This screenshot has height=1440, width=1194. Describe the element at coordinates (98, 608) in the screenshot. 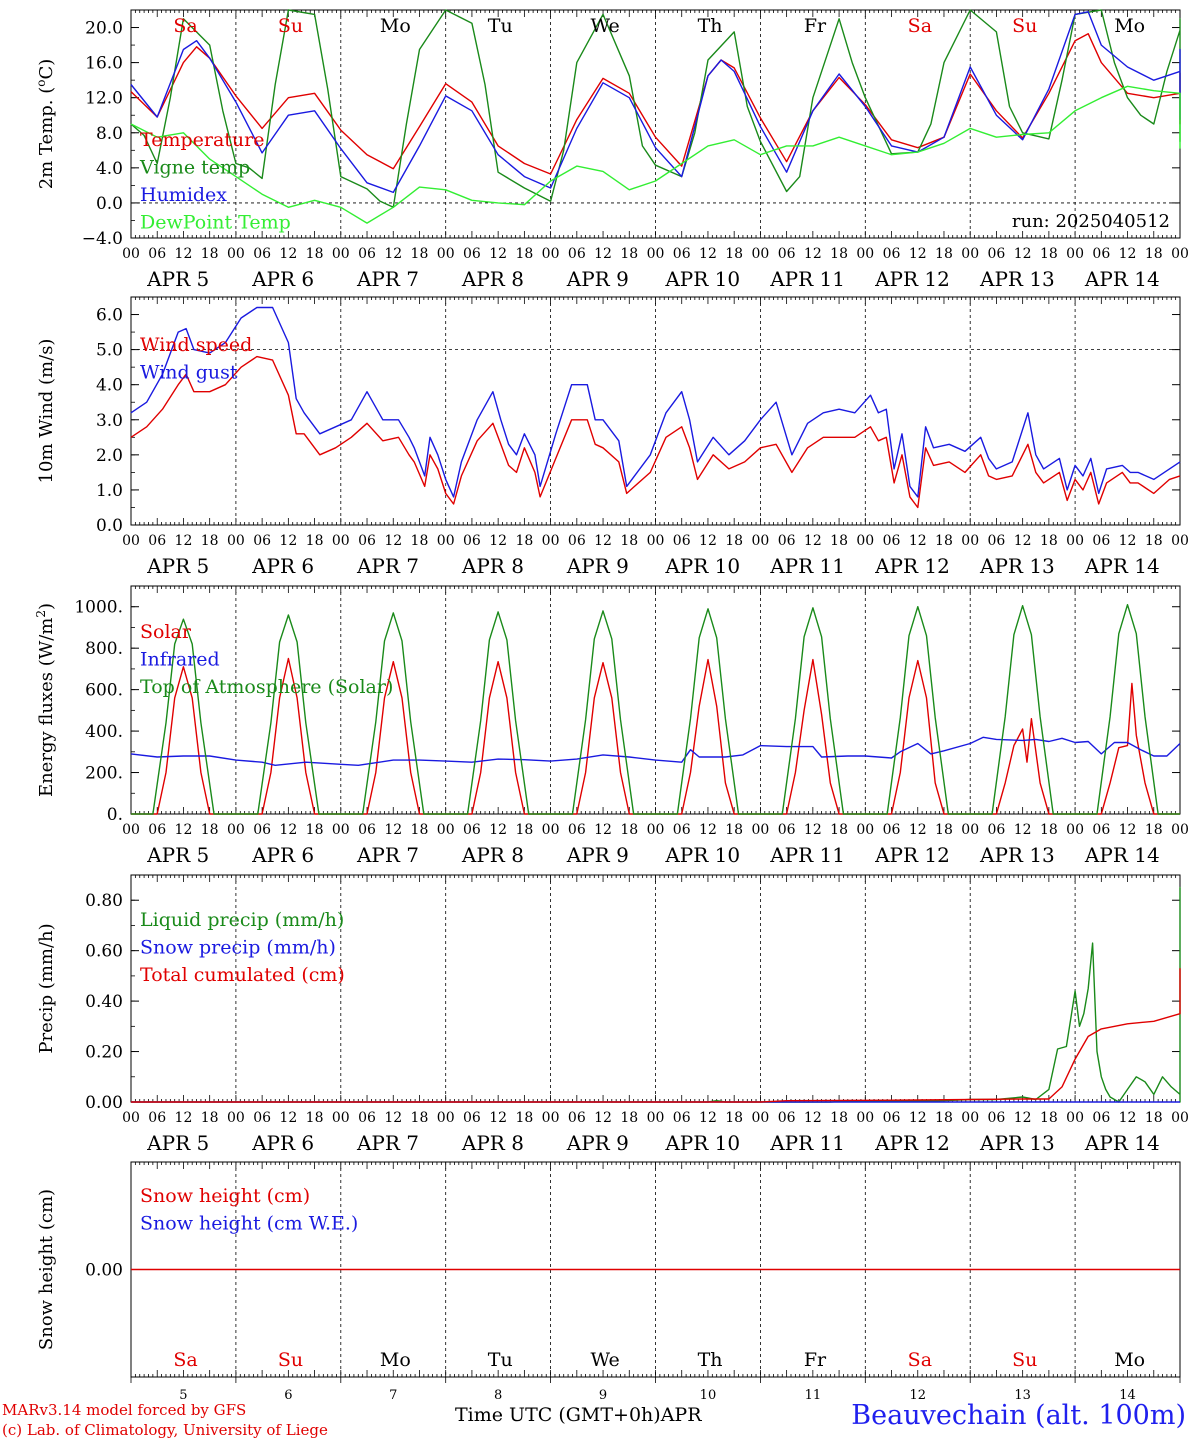

I see `y-tick-label: 1000.` at that location.